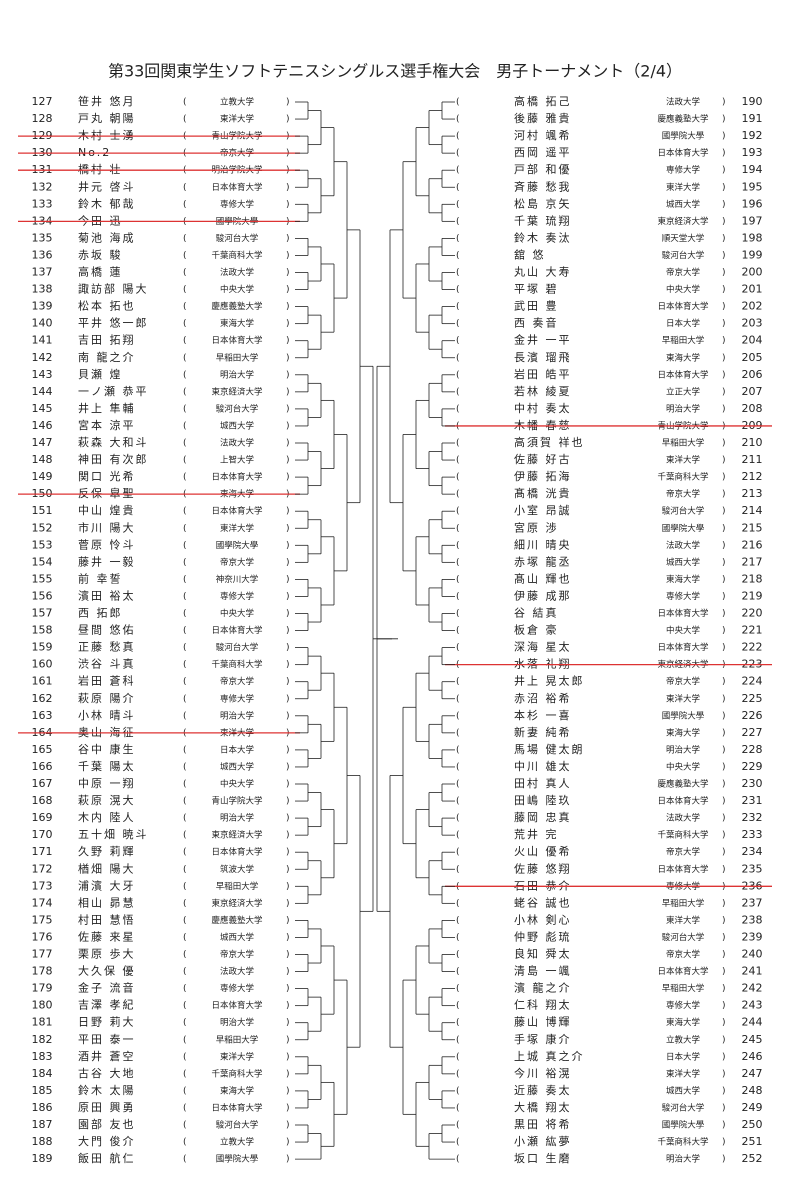 Image resolution: width=785 pixels, height=1204 pixels. What do you see at coordinates (100, 272) in the screenshot?
I see `player-name: 高橋 蓮` at bounding box center [100, 272].